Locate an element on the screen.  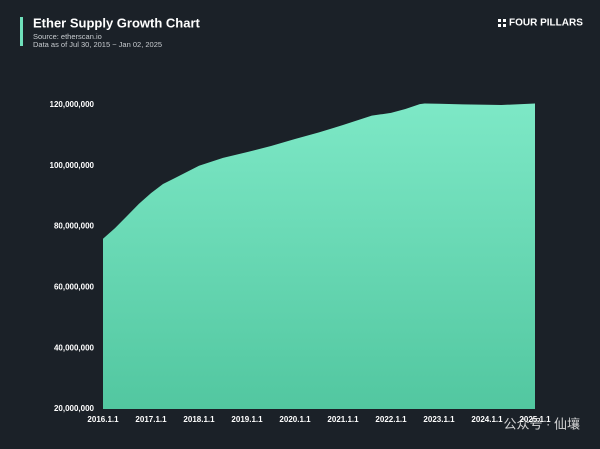
x-tick-label: 2025.1.1 is located at coordinates (535, 419).